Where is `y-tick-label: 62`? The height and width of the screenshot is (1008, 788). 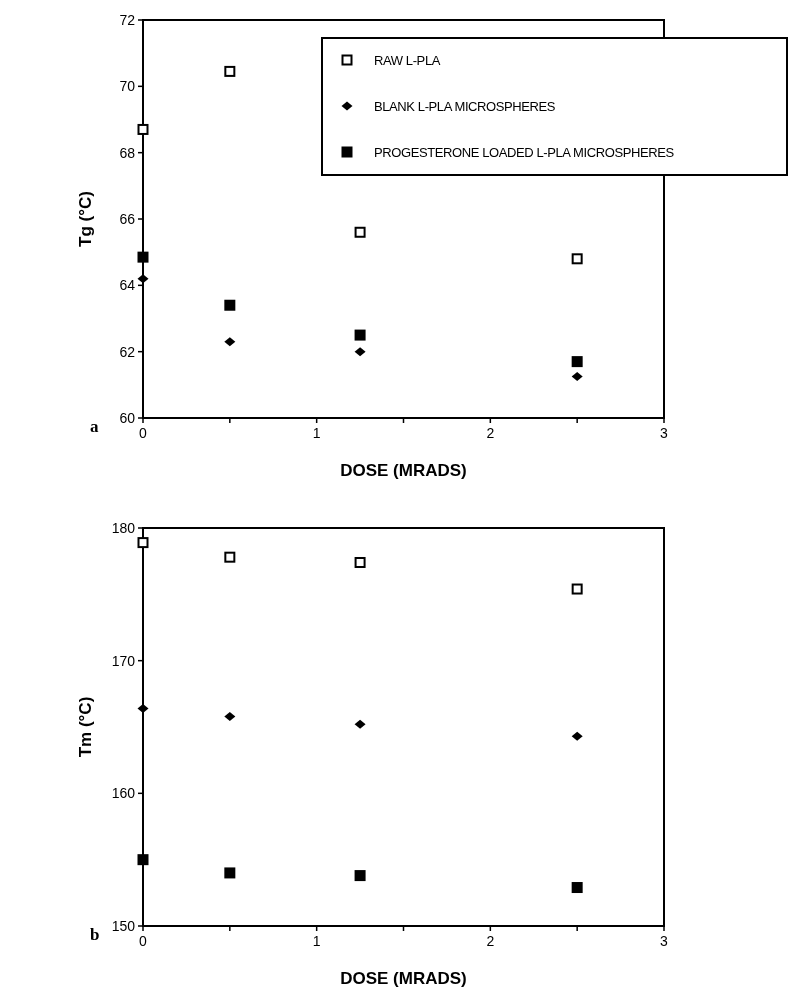 y-tick-label: 62 is located at coordinates (127, 351).